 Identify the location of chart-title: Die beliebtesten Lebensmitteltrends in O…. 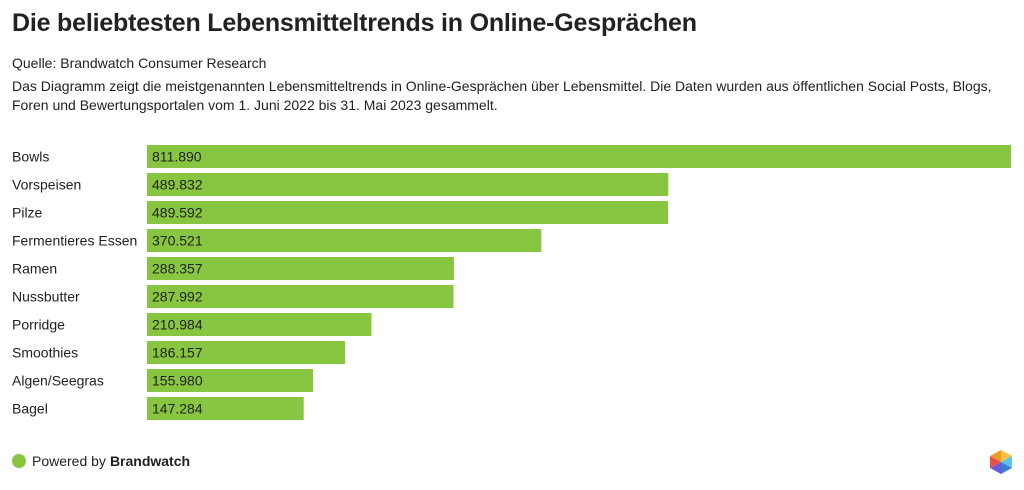
(354, 23).